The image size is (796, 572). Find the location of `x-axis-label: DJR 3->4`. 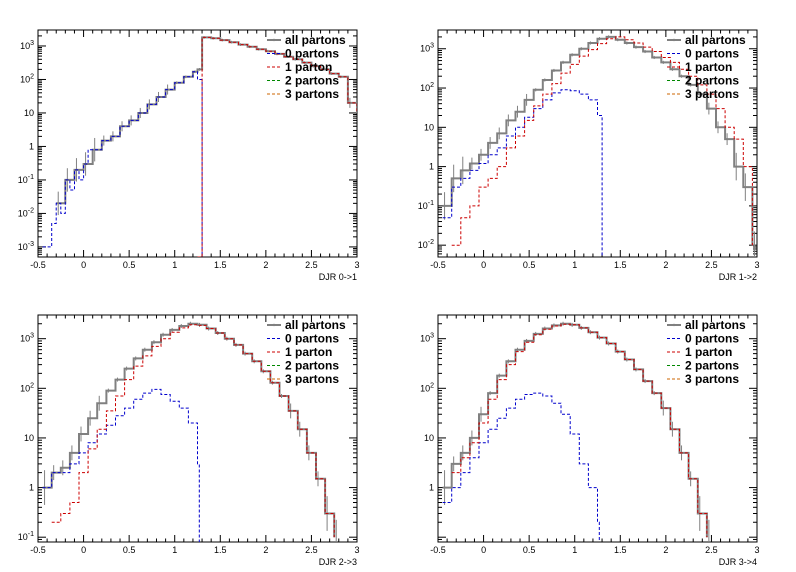

x-axis-label: DJR 3->4 is located at coordinates (738, 562).